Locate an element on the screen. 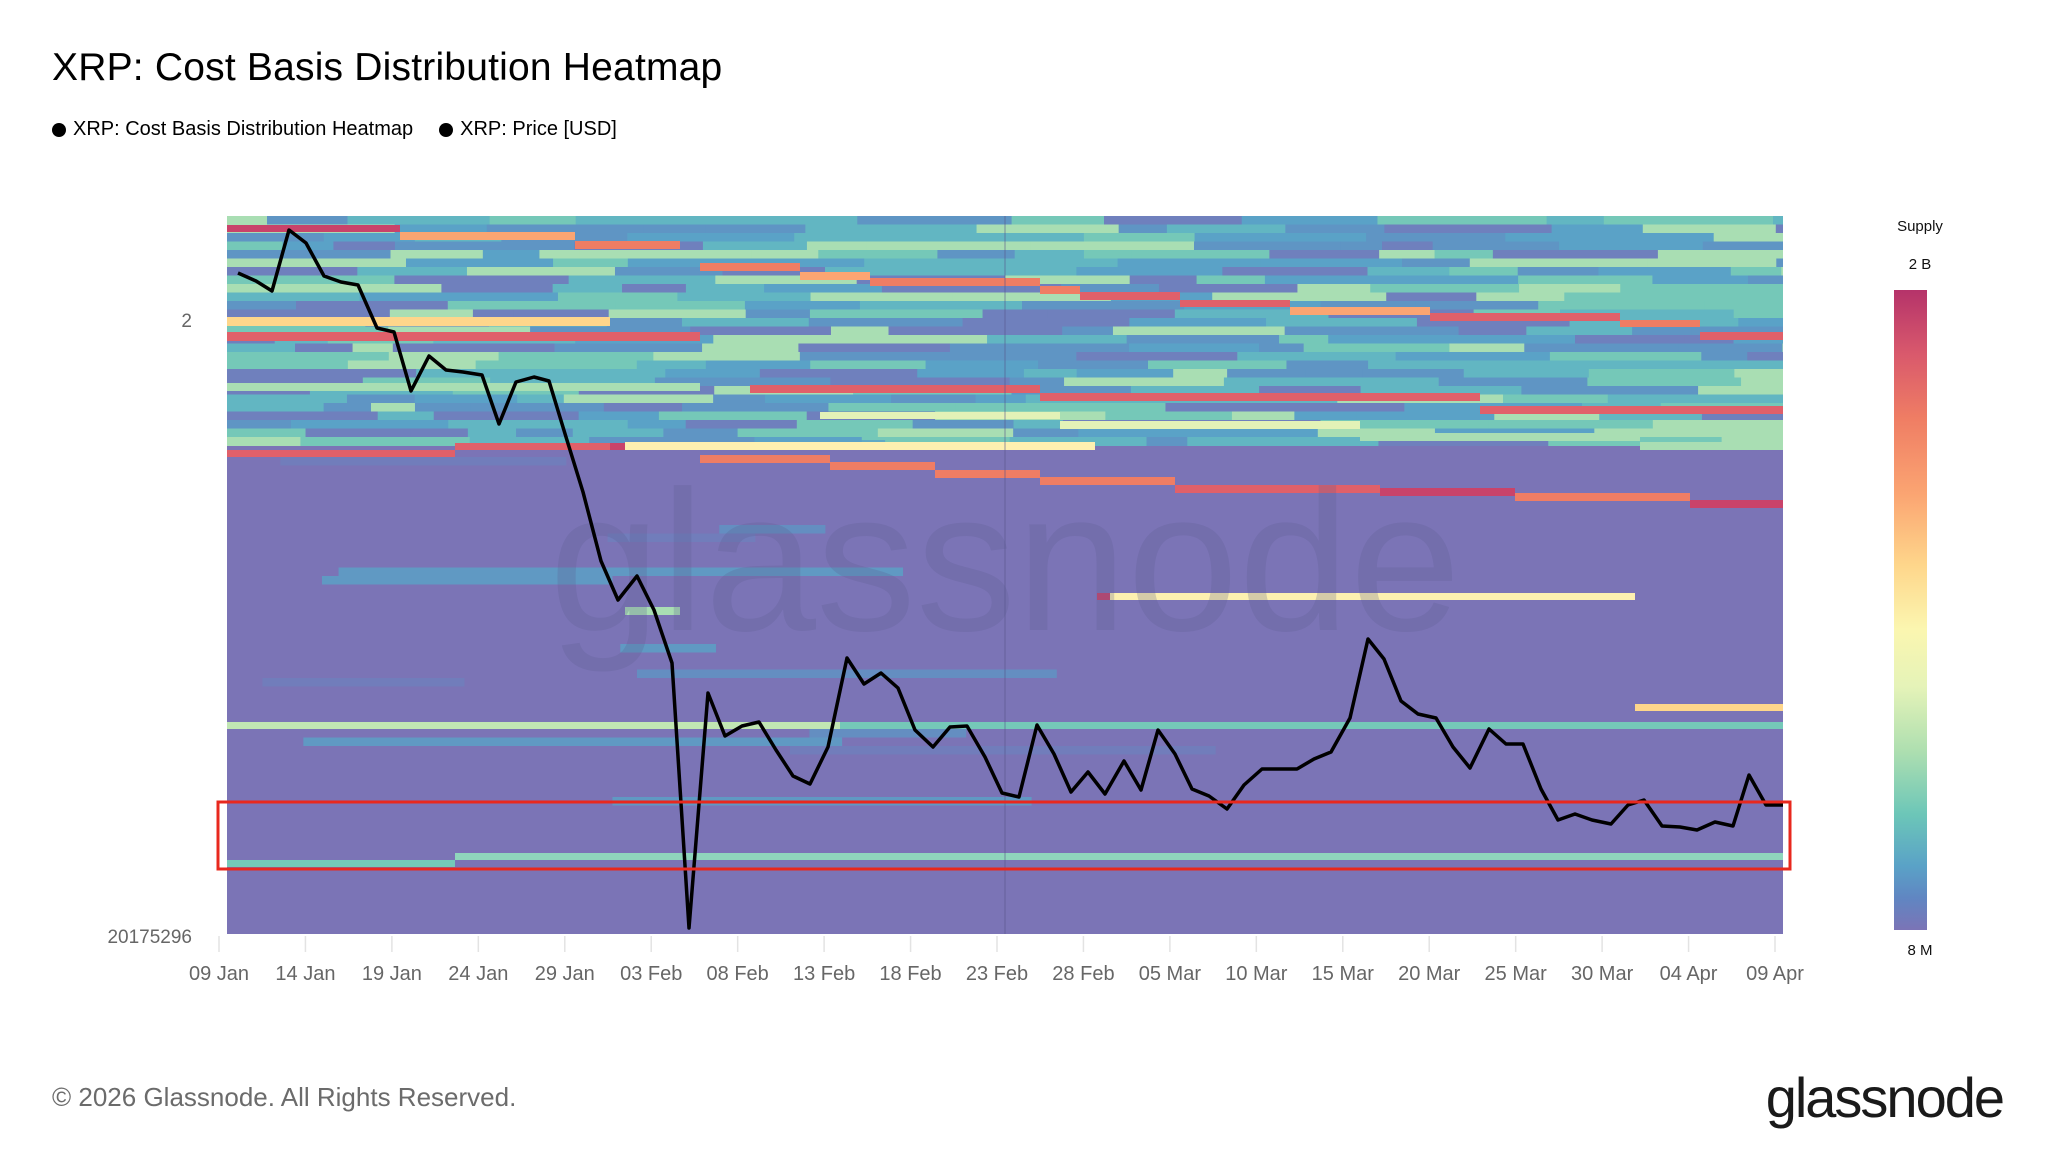 The image size is (2048, 1152). legend-item-heatmap: XRP: Cost Basis Distribution Heatmap is located at coordinates (232, 129).